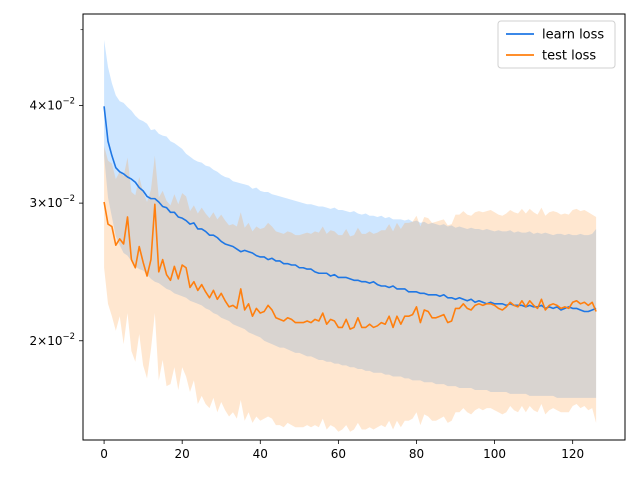  I want to click on x-tick-label: 120, so click(572, 454).